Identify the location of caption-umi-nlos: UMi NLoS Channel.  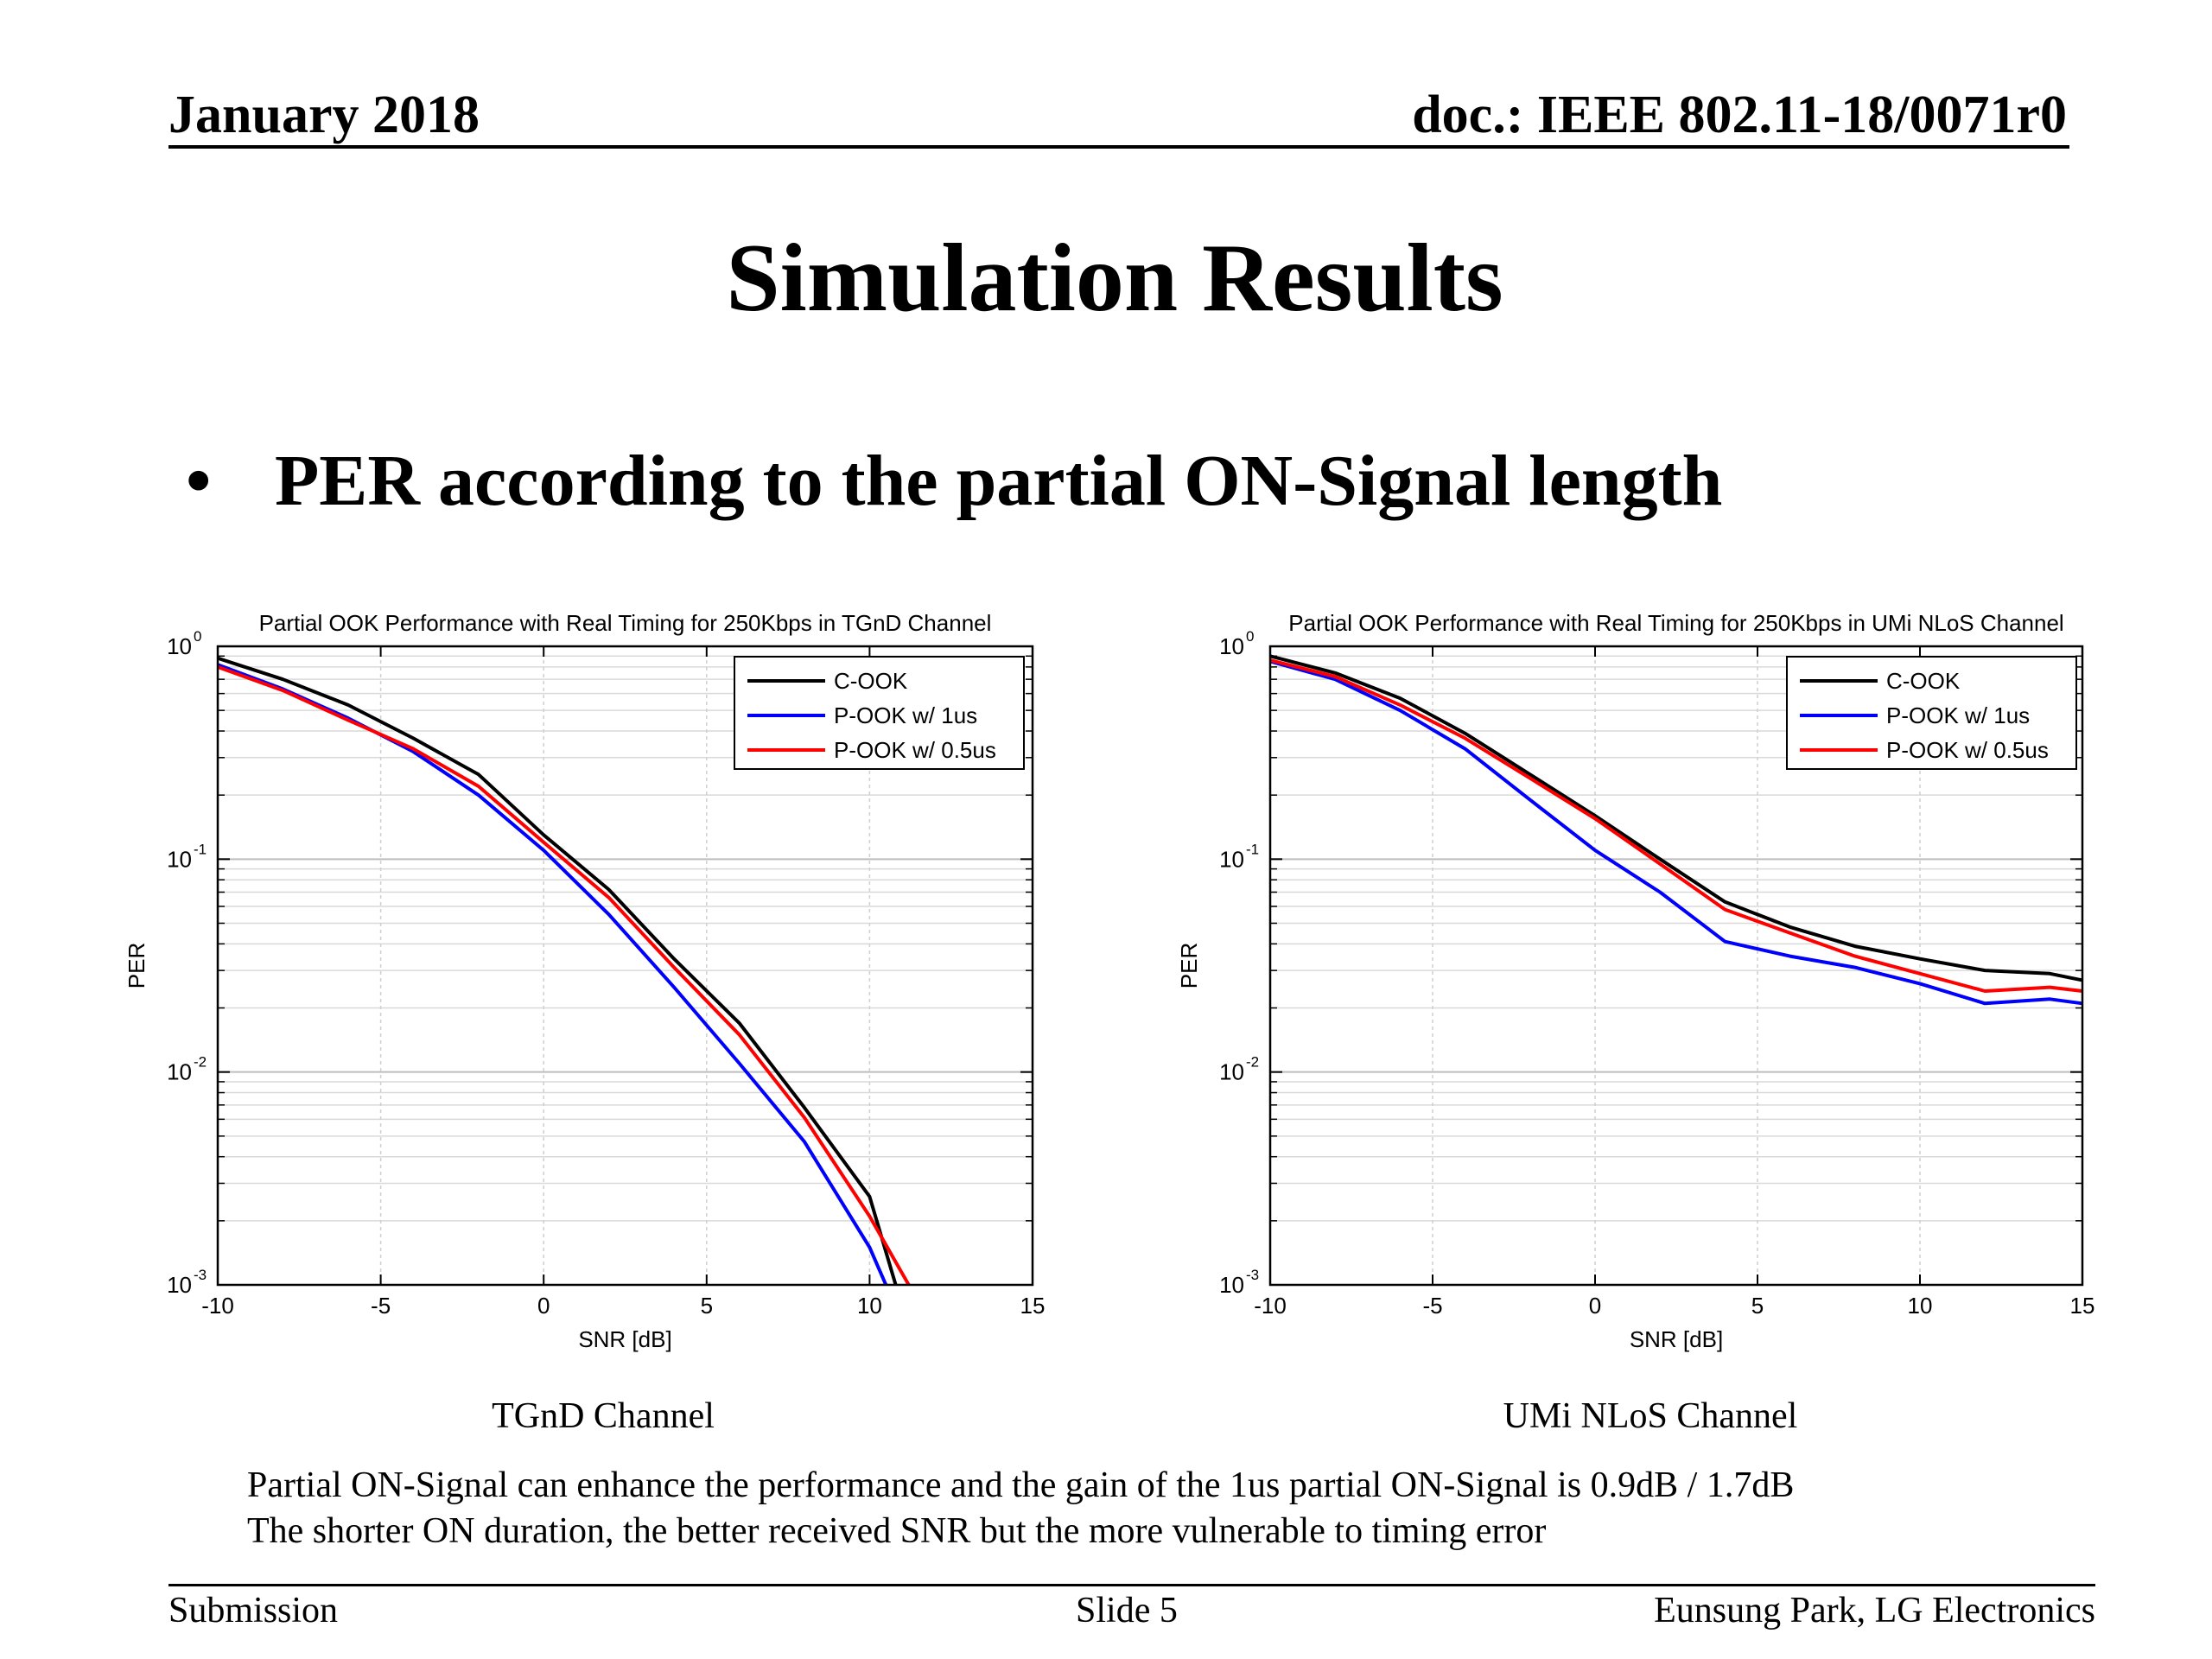
(1650, 1416).